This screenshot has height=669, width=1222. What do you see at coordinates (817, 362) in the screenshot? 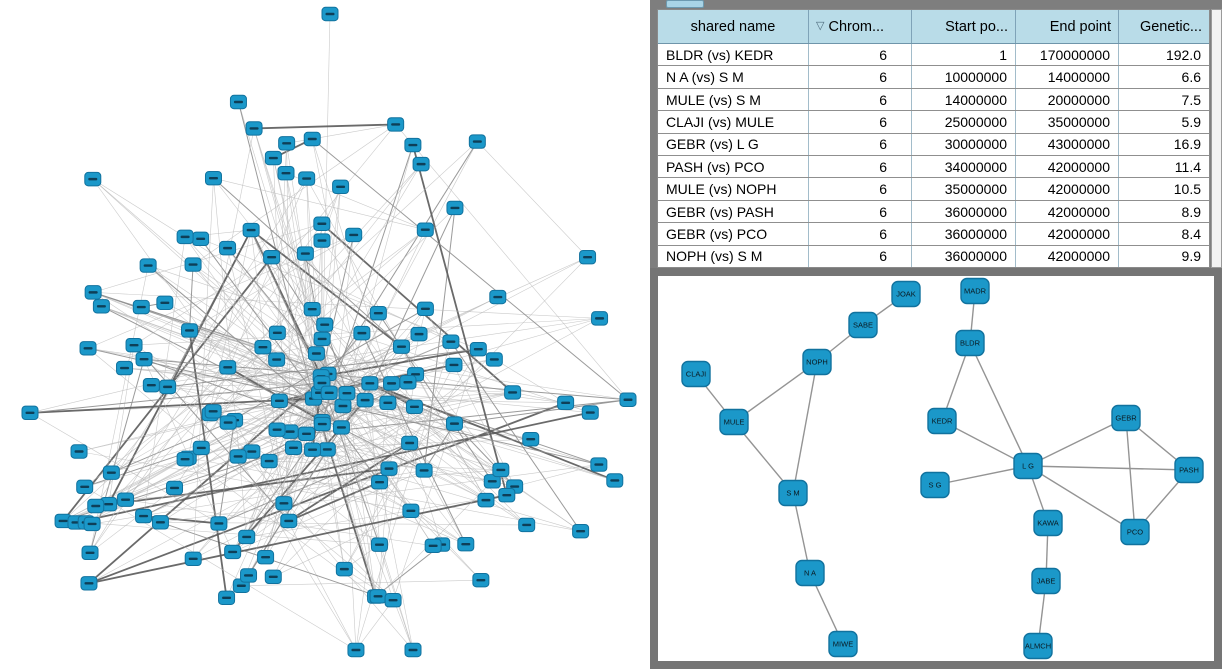
I see `node-NOPH: NOPH` at bounding box center [817, 362].